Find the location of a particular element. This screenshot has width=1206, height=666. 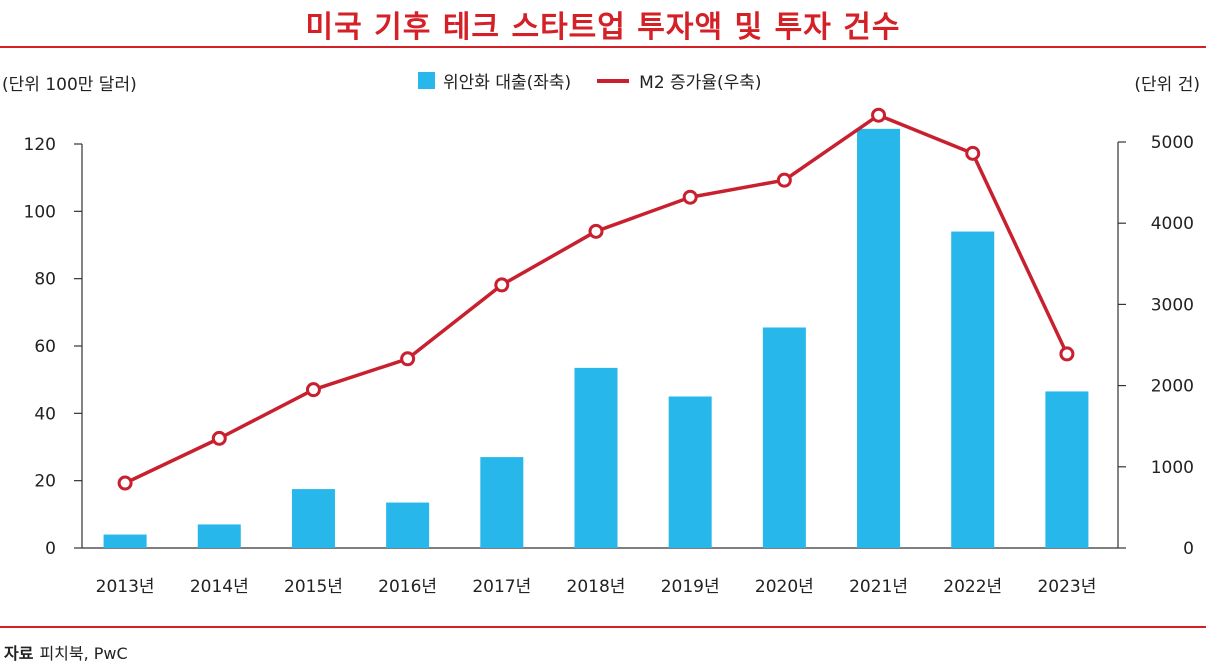

legend: 위안화 대출(좌축) M2 증가율(우축) is located at coordinates (590, 80).